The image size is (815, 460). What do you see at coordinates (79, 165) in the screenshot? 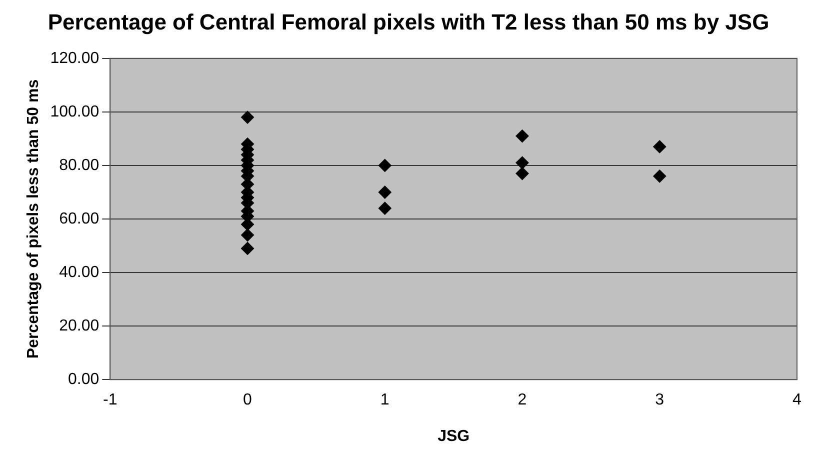
I see `y-tick-label: 80.00` at bounding box center [79, 165].